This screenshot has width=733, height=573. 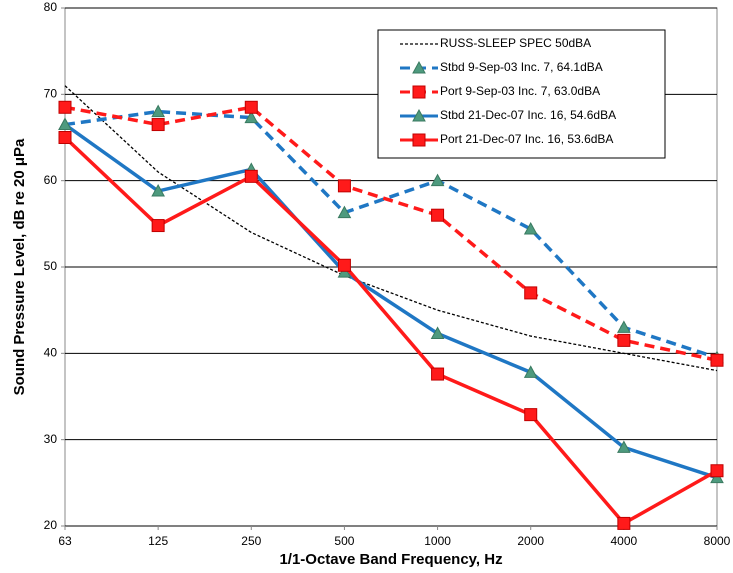 What do you see at coordinates (437, 541) in the screenshot?
I see `x-tick-label: 1000` at bounding box center [437, 541].